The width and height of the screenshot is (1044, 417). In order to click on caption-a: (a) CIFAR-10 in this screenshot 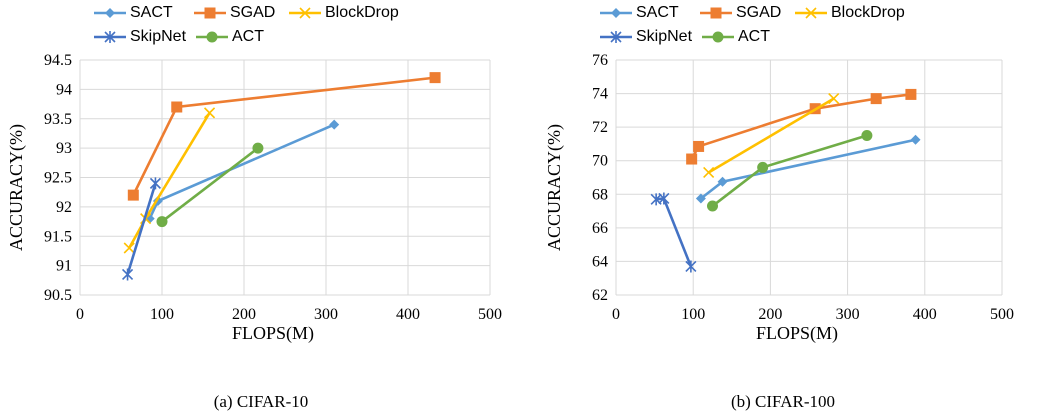, I will do `click(261, 401)`.